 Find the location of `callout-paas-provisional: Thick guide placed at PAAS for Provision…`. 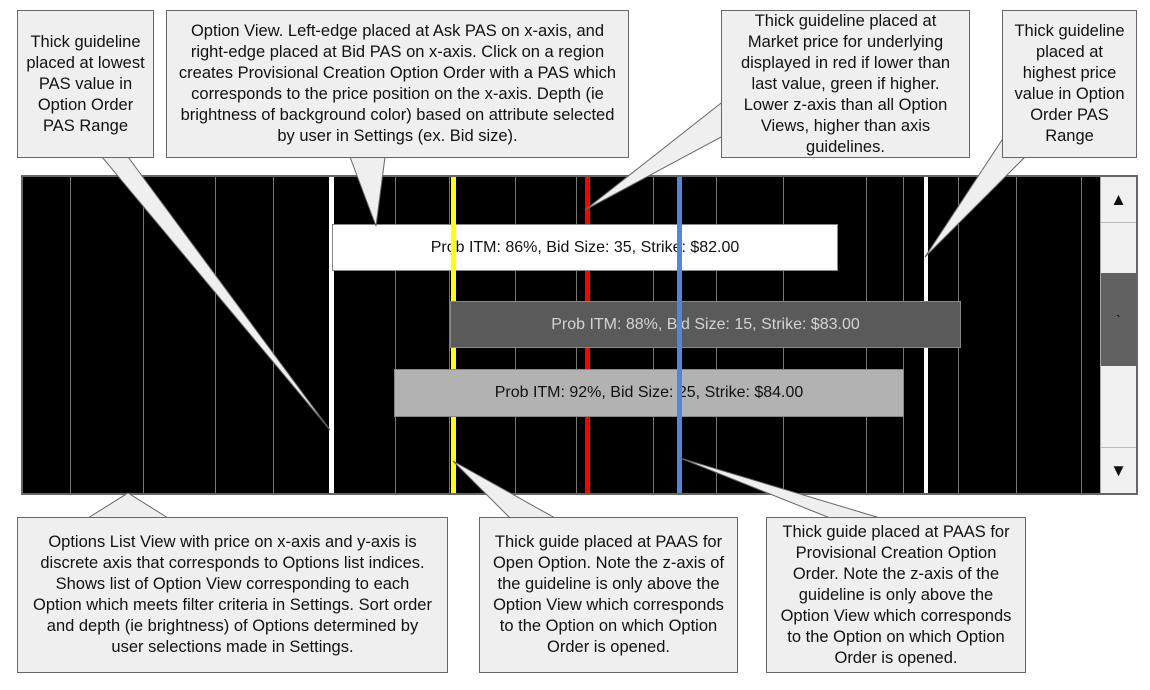

callout-paas-provisional: Thick guide placed at PAAS for Provision… is located at coordinates (896, 595).